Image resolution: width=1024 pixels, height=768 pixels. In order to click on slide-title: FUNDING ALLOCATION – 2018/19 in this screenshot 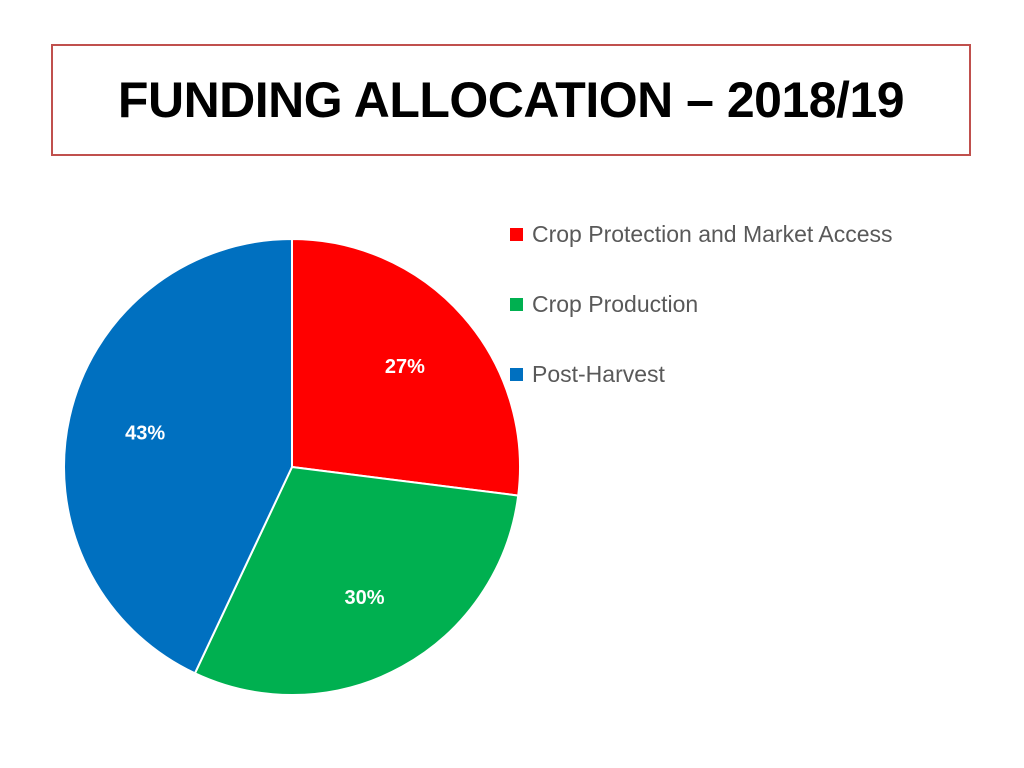, I will do `click(511, 100)`.